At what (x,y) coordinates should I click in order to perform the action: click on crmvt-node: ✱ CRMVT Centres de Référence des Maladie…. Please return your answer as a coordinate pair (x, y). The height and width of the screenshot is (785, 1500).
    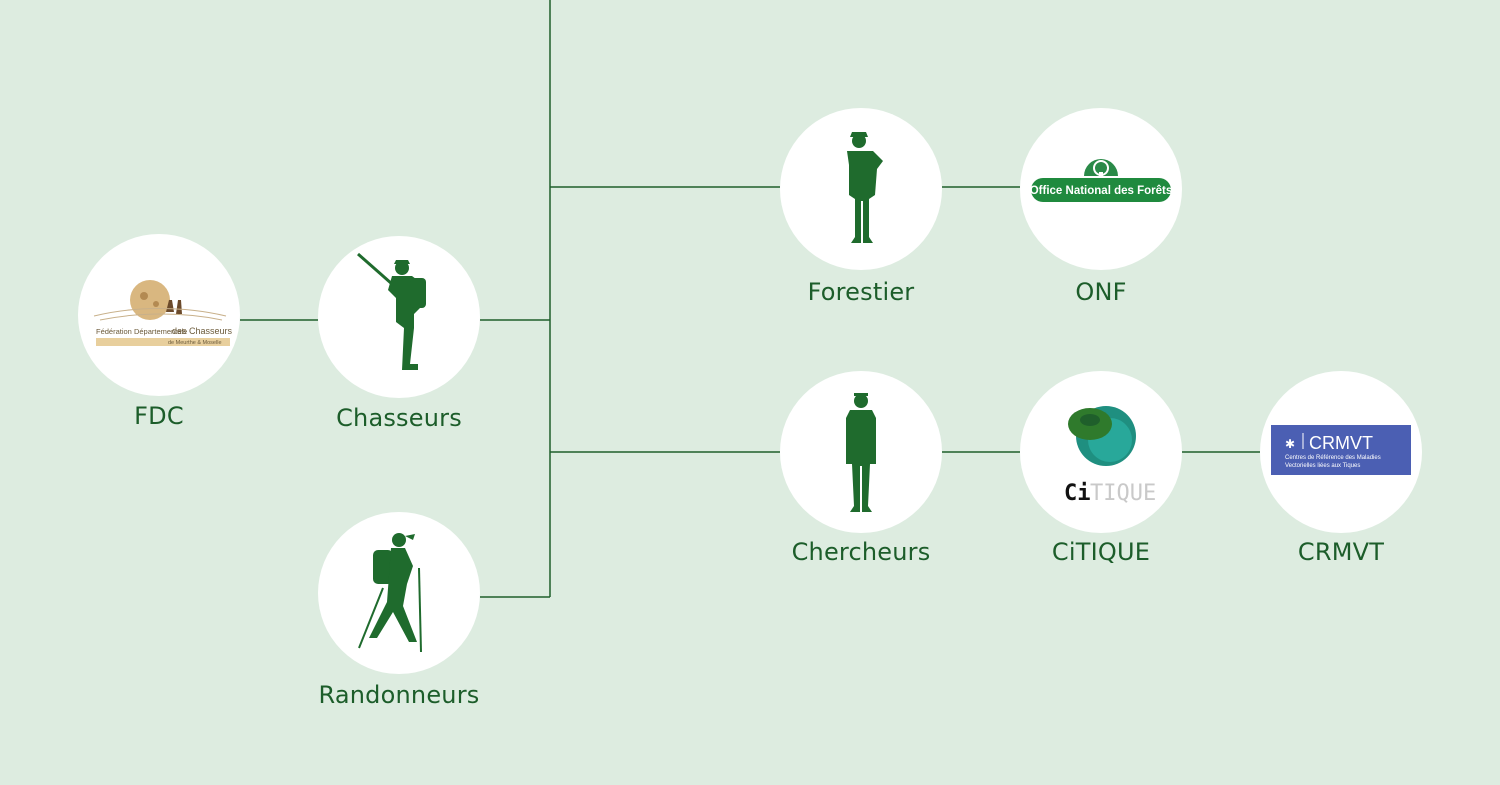
    Looking at the image, I should click on (1341, 452).